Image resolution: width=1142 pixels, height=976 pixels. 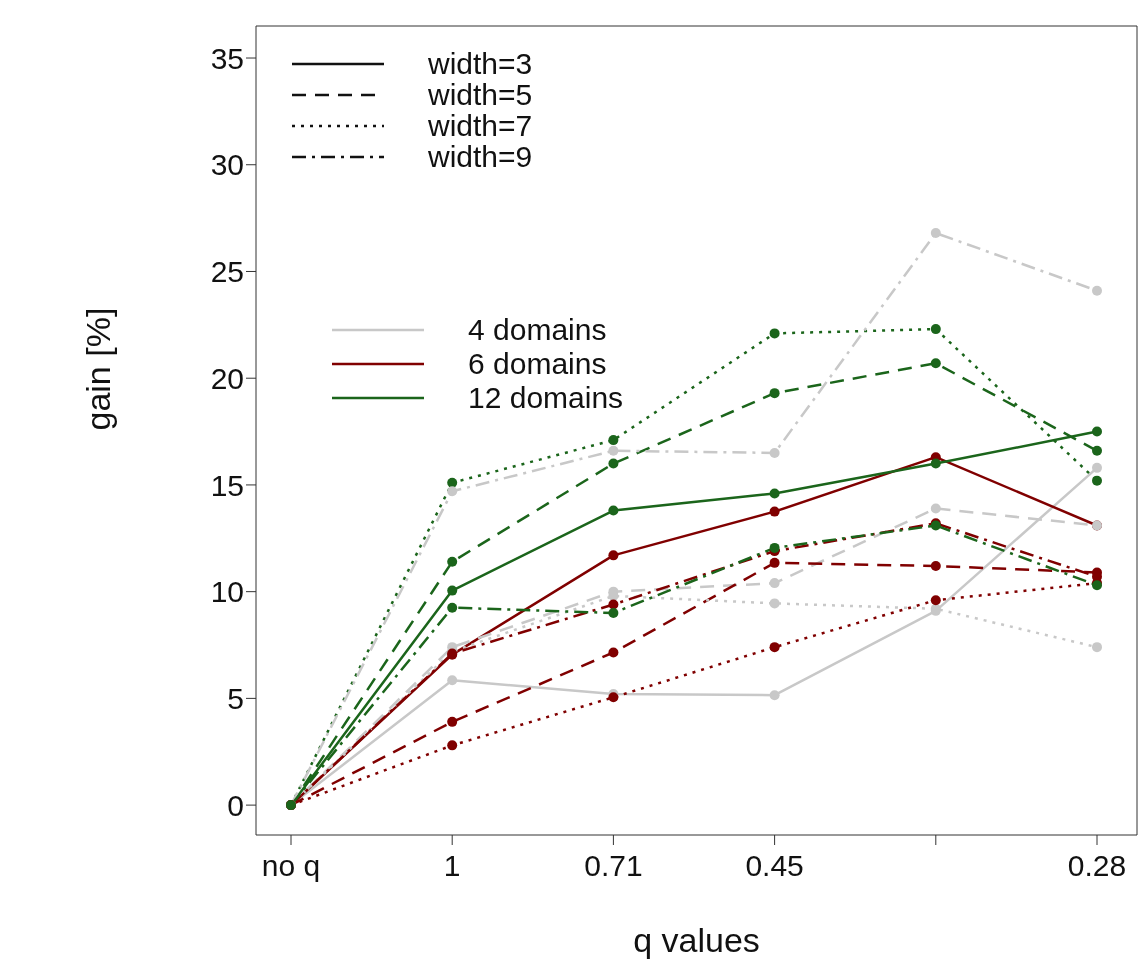 What do you see at coordinates (774, 866) in the screenshot?
I see `x-tick-label: 0.45` at bounding box center [774, 866].